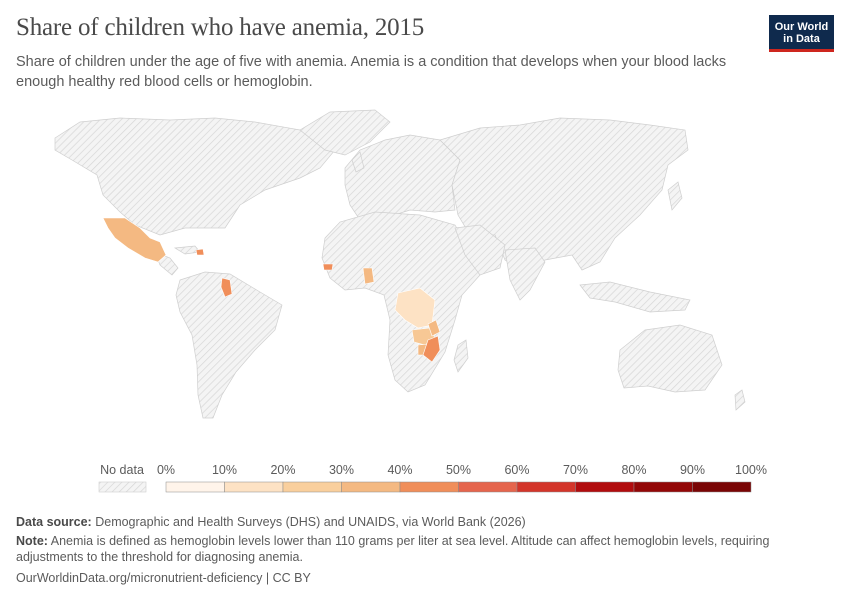  I want to click on legend-tick-label: 40%, so click(399, 470).